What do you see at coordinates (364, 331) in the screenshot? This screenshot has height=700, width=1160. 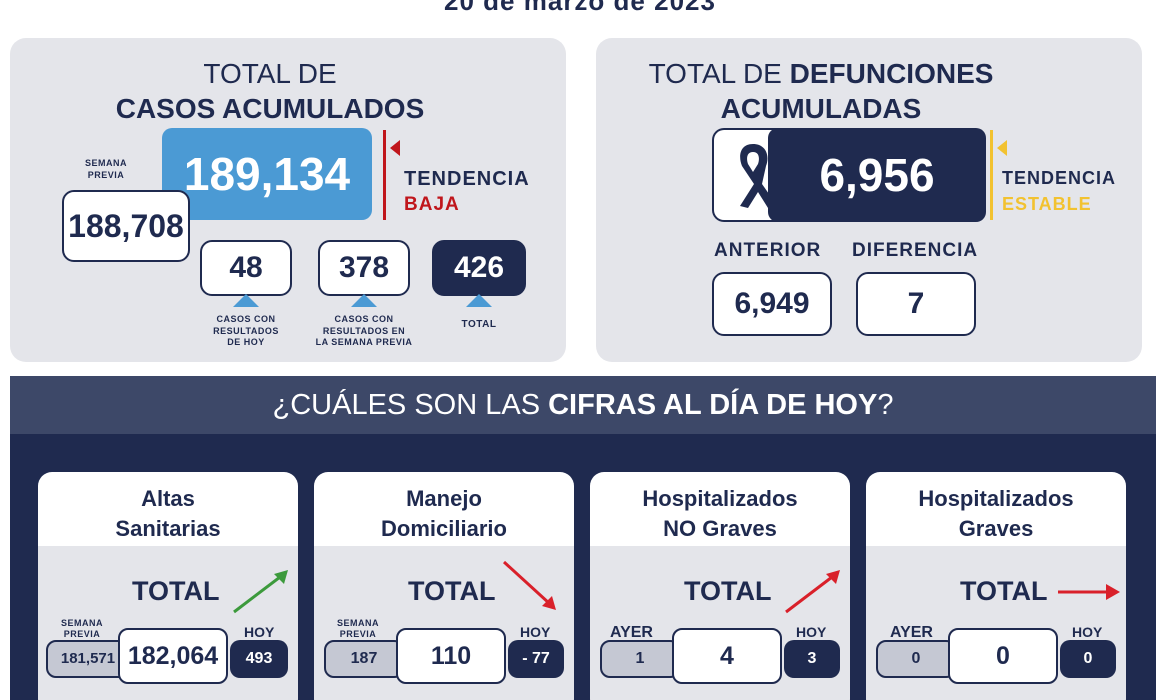 I see `cases-week-caption: CASOS CON RESULTADOS EN LA SEMANA PREVIA` at bounding box center [364, 331].